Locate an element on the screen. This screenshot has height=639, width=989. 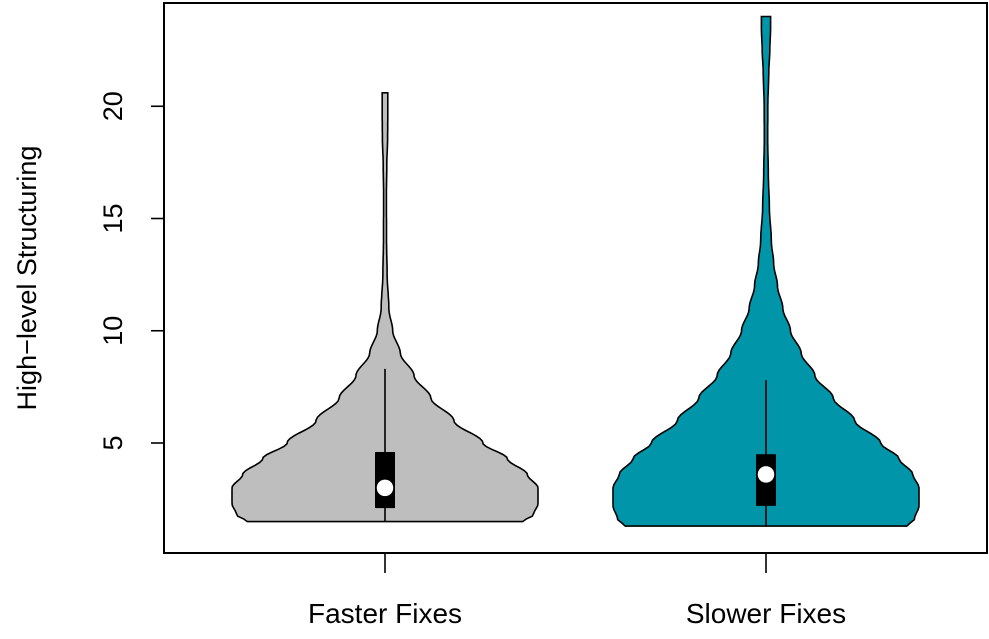
x-category-label: Slower Fixes is located at coordinates (766, 613).